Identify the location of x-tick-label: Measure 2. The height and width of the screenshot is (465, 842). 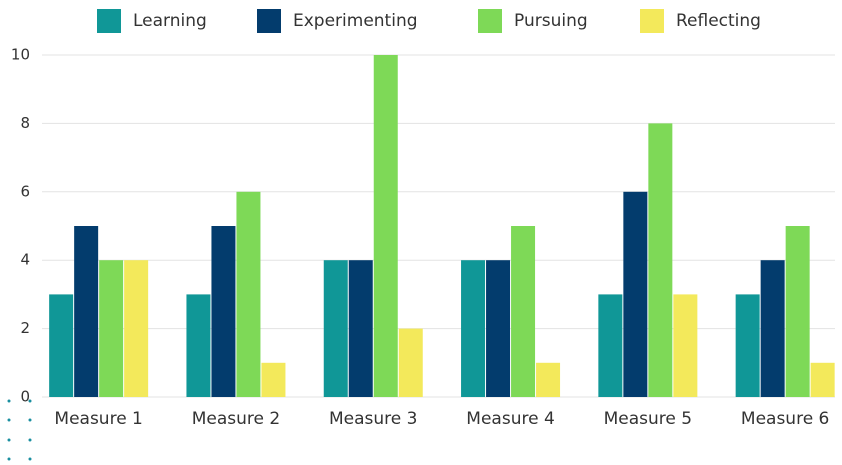
(236, 419).